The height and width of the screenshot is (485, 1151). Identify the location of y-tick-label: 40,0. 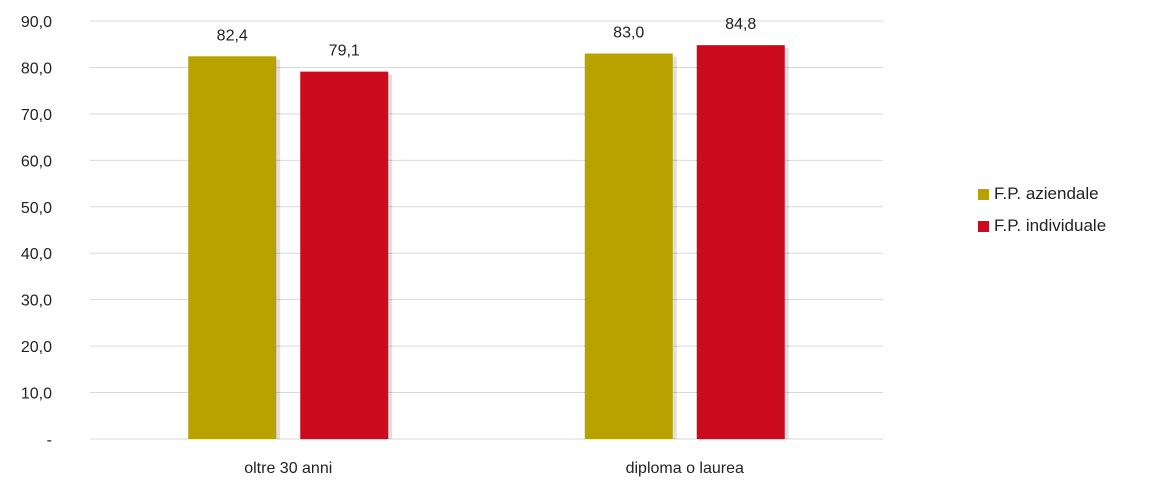
(36, 254).